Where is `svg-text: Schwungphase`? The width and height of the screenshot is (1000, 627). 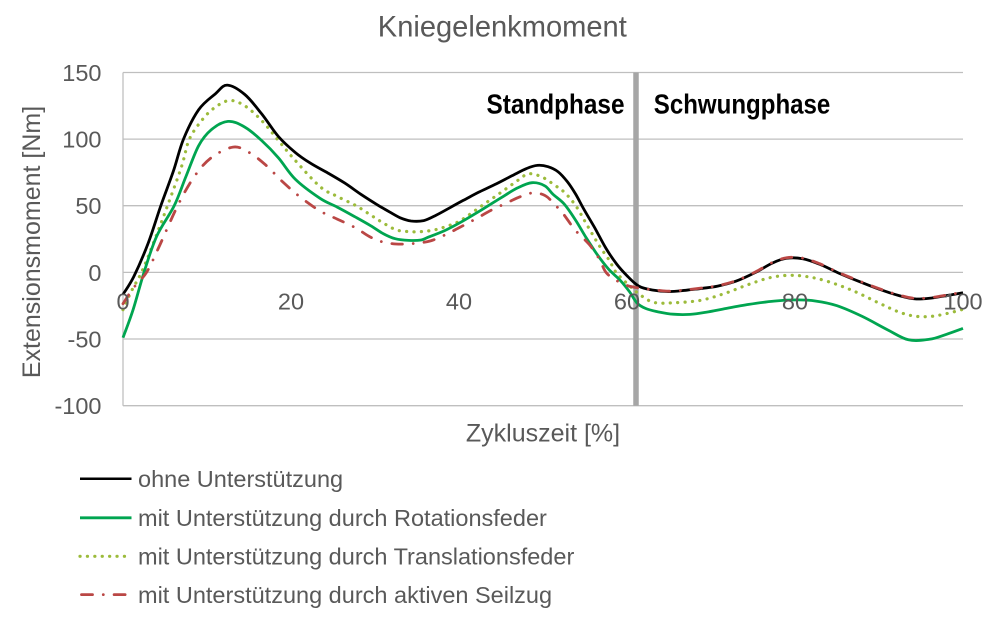
svg-text: Schwungphase is located at coordinates (742, 103).